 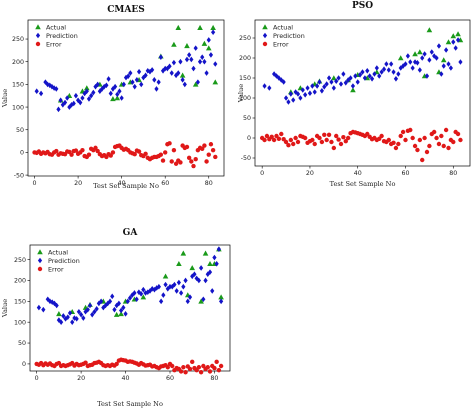 What do you see at coordinates (283, 27) in the screenshot?
I see `legend-label-actual: Actual` at bounding box center [283, 27].